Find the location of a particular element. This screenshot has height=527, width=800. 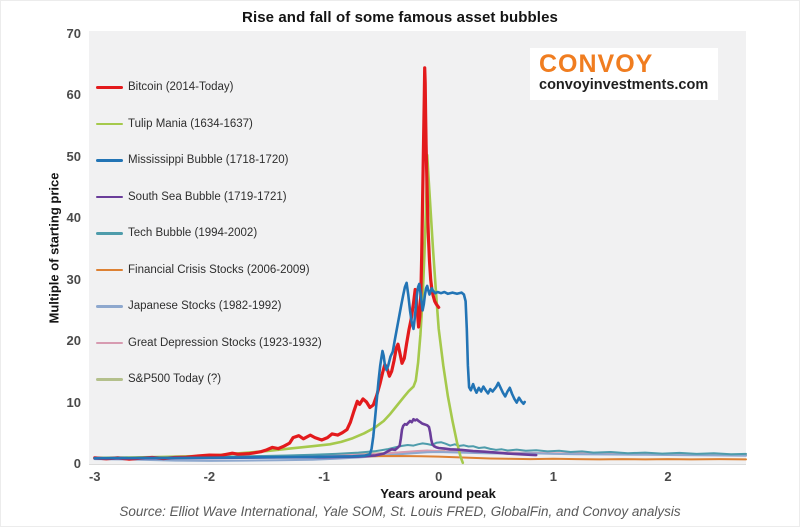

legend-label: S&P500 Today (?) is located at coordinates (175, 379).